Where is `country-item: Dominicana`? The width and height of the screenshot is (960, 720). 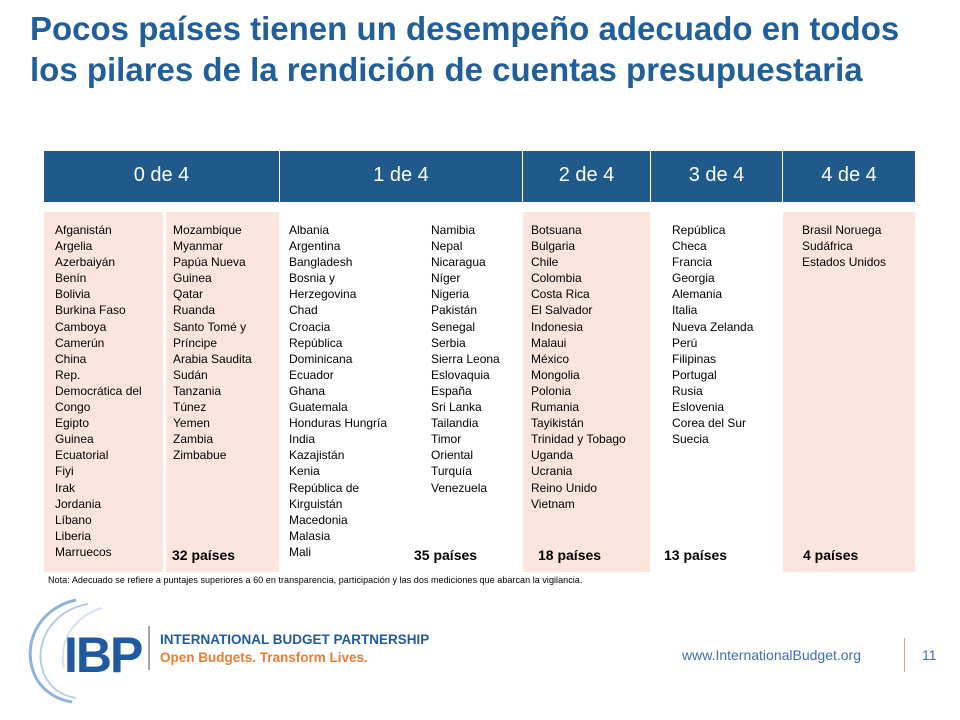
country-item: Dominicana is located at coordinates (321, 358).